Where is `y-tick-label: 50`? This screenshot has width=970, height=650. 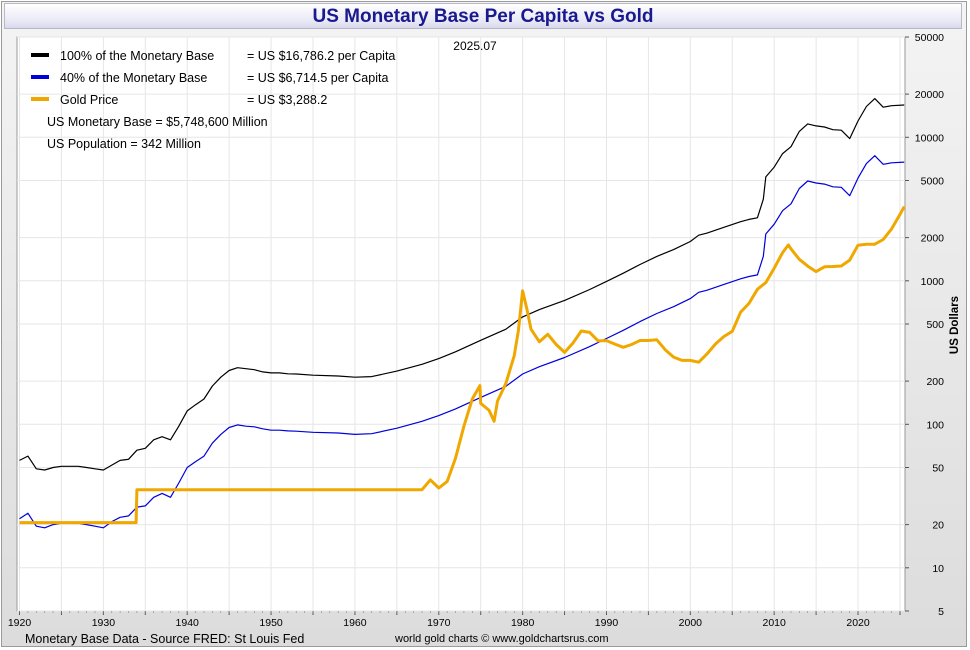 y-tick-label: 50 is located at coordinates (938, 469).